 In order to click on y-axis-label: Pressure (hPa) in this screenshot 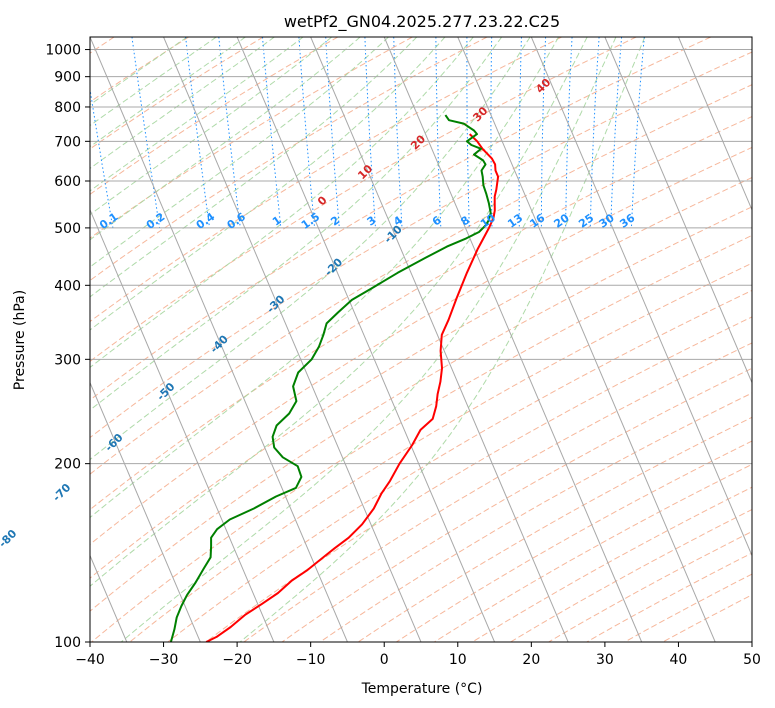, I will do `click(20, 340)`.